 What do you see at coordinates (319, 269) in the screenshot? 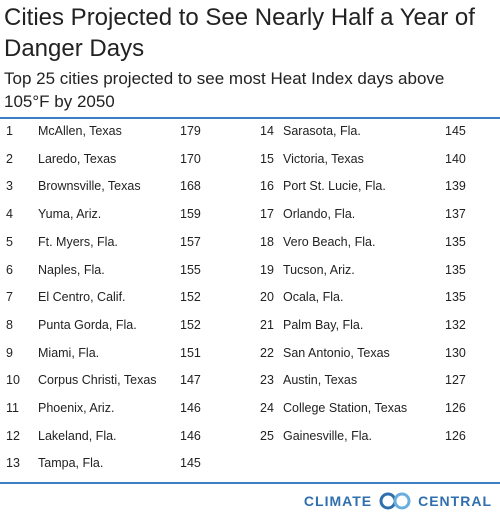
I see `city: Tucson, Ariz.` at bounding box center [319, 269].